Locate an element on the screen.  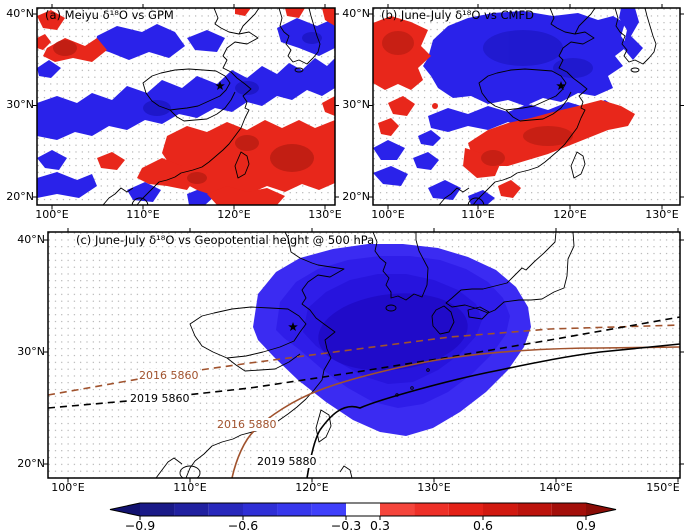
colorbar-tick-pos09: 0.9 is located at coordinates (586, 524).